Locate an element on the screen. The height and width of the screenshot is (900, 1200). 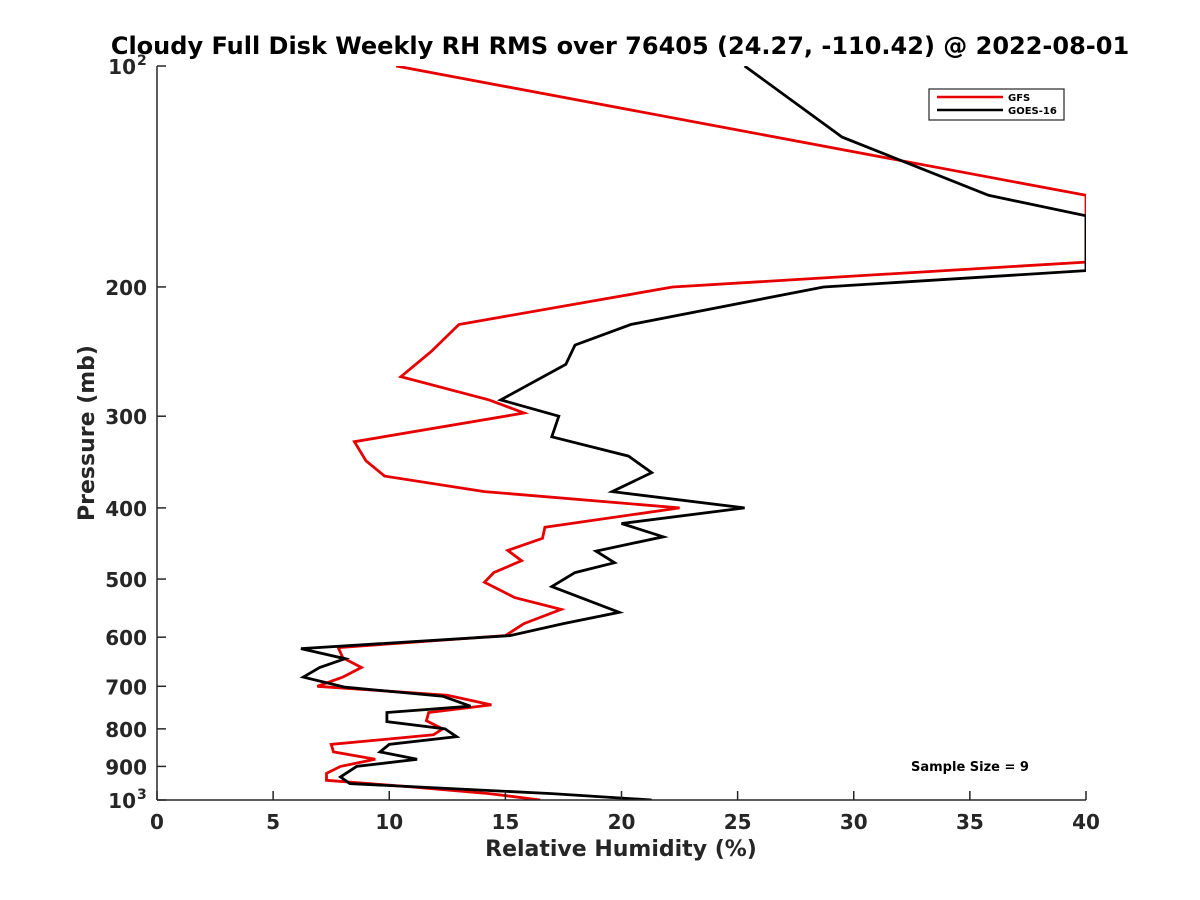
sample-size-annotation: Sample Size = 9 is located at coordinates (970, 767).